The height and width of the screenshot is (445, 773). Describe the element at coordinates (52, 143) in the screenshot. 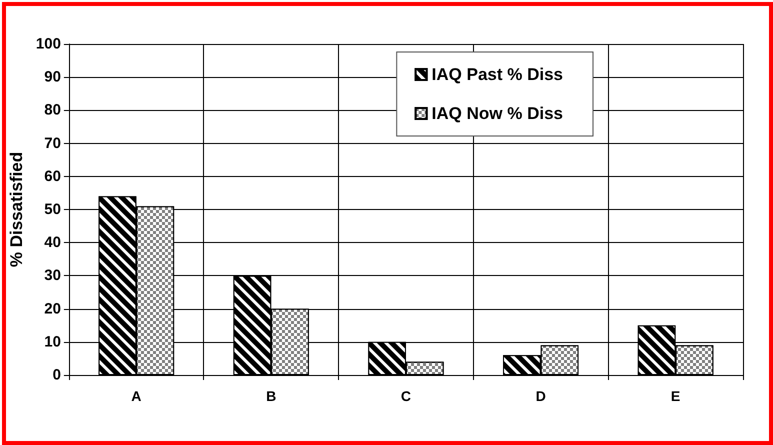

I see `y-tick-label: 70` at that location.